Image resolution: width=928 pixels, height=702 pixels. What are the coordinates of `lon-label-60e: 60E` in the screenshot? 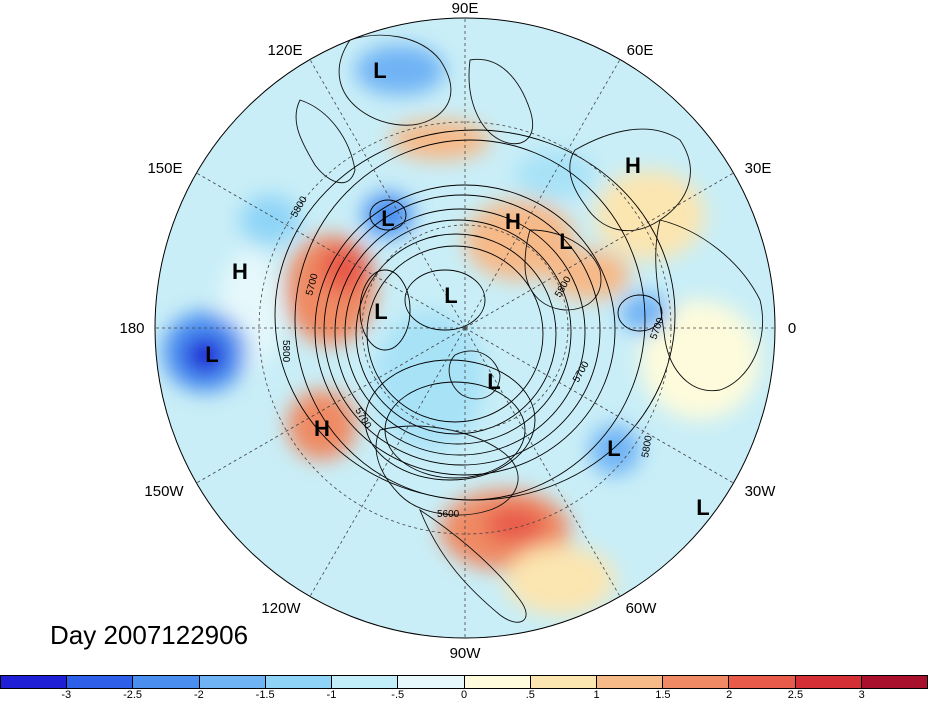 It's located at (640, 50).